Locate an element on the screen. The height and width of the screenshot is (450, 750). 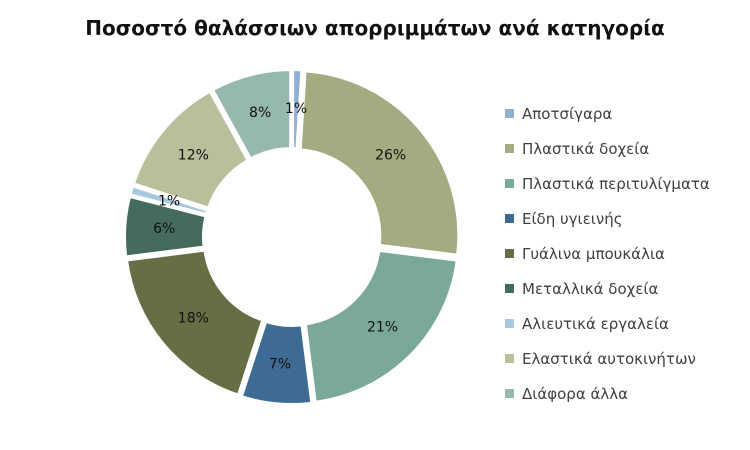
legend-item-1: Αποτσίγαρα is located at coordinates (607, 113).